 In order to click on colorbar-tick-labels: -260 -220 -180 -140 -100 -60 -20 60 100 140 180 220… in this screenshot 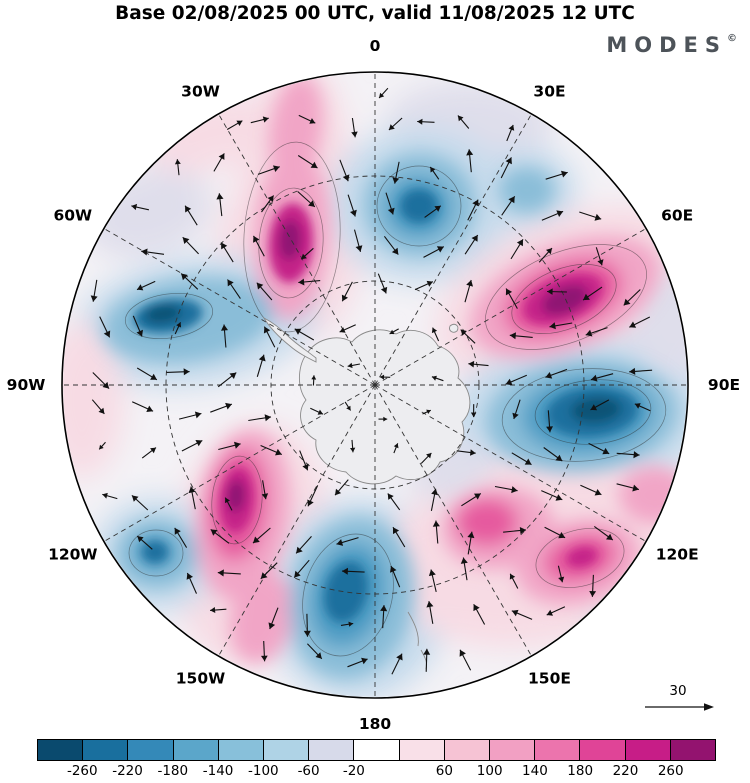, I will do `click(376, 772)`.